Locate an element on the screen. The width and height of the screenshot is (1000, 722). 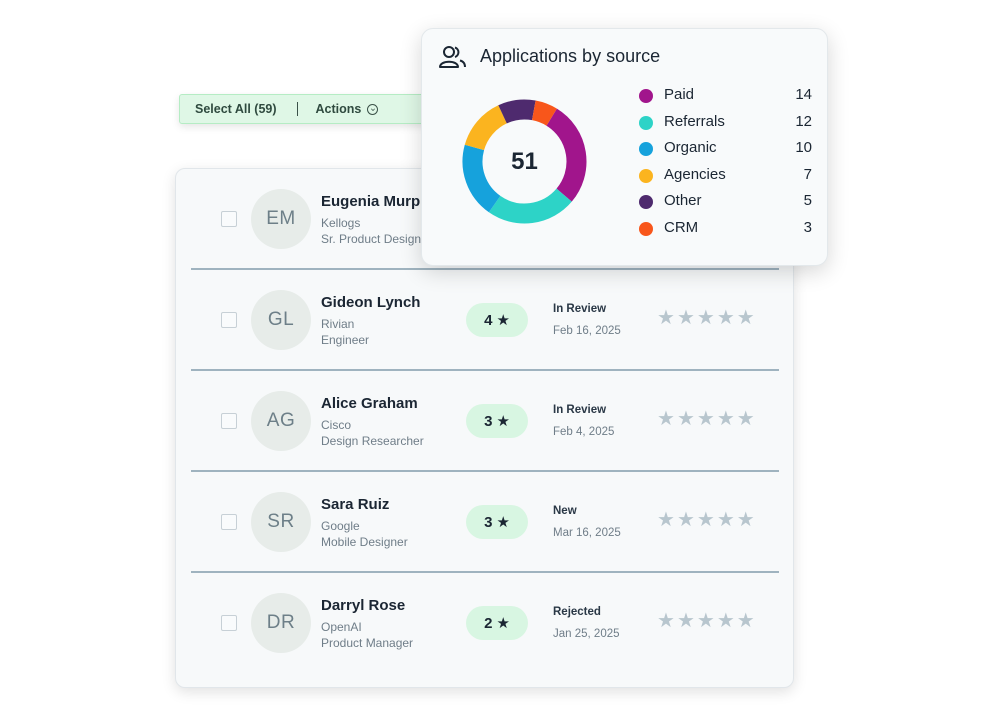
legend-value: 12 is located at coordinates (803, 121).